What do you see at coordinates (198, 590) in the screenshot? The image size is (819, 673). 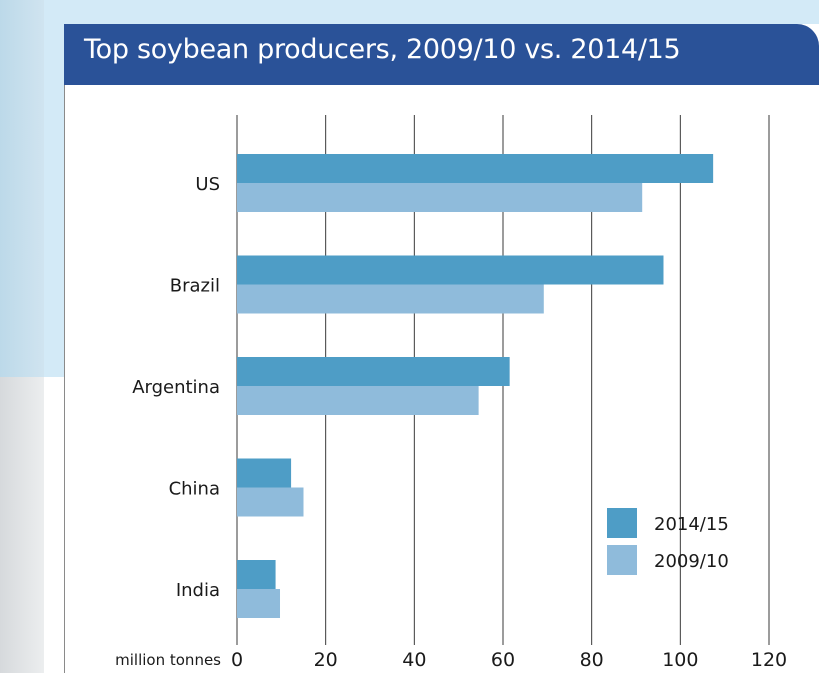 I see `category-label-india: India` at bounding box center [198, 590].